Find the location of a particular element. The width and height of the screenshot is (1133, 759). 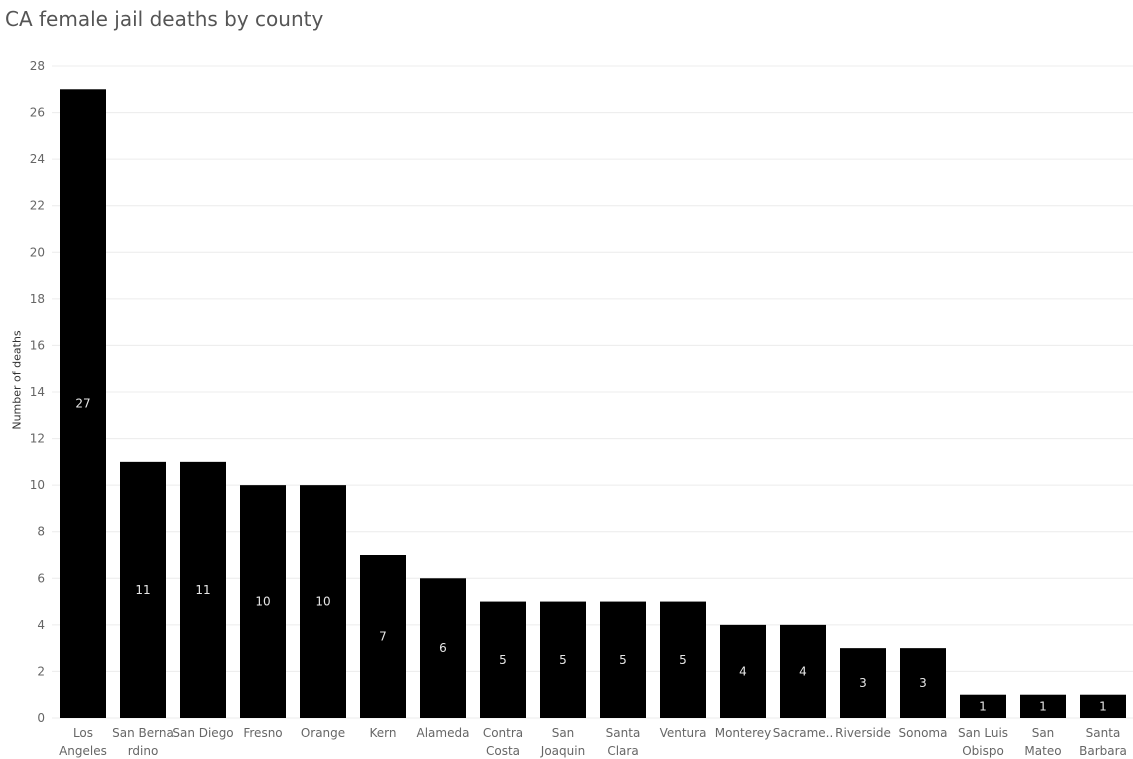

y-tick-label: 14 is located at coordinates (37, 392).